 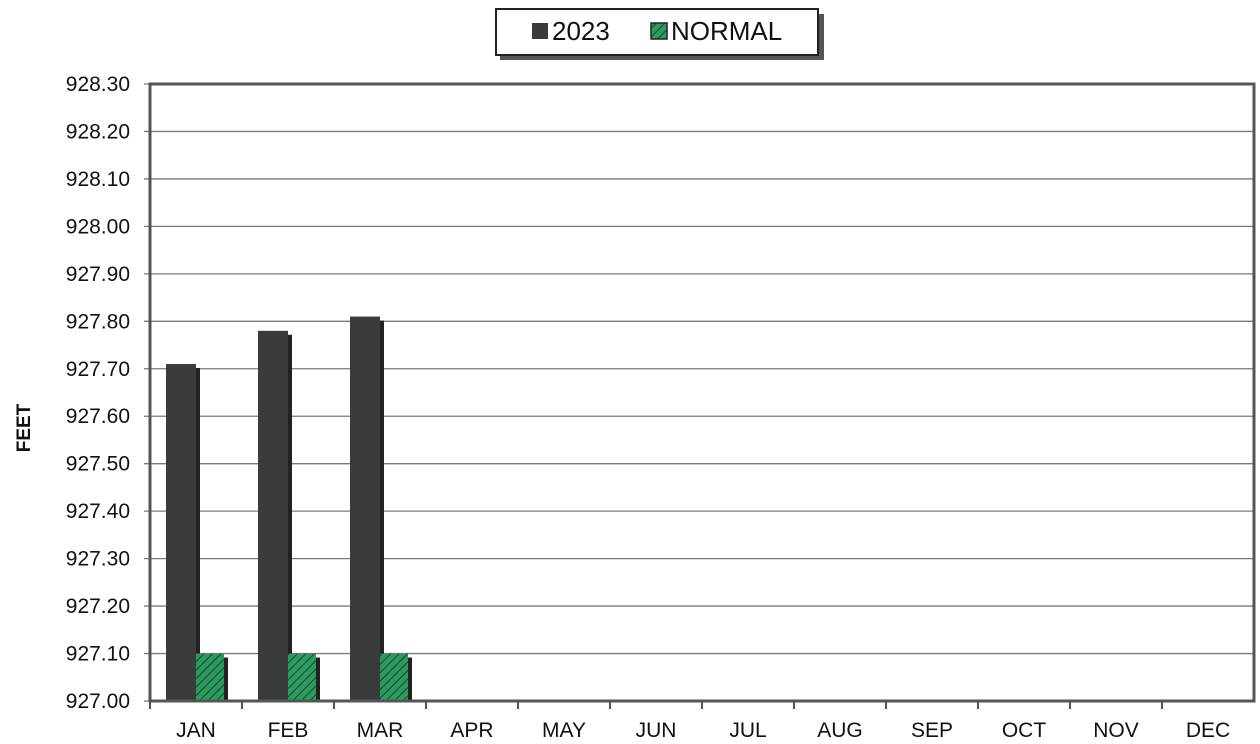 I want to click on y-tick-label: 927.80, so click(x=98, y=321).